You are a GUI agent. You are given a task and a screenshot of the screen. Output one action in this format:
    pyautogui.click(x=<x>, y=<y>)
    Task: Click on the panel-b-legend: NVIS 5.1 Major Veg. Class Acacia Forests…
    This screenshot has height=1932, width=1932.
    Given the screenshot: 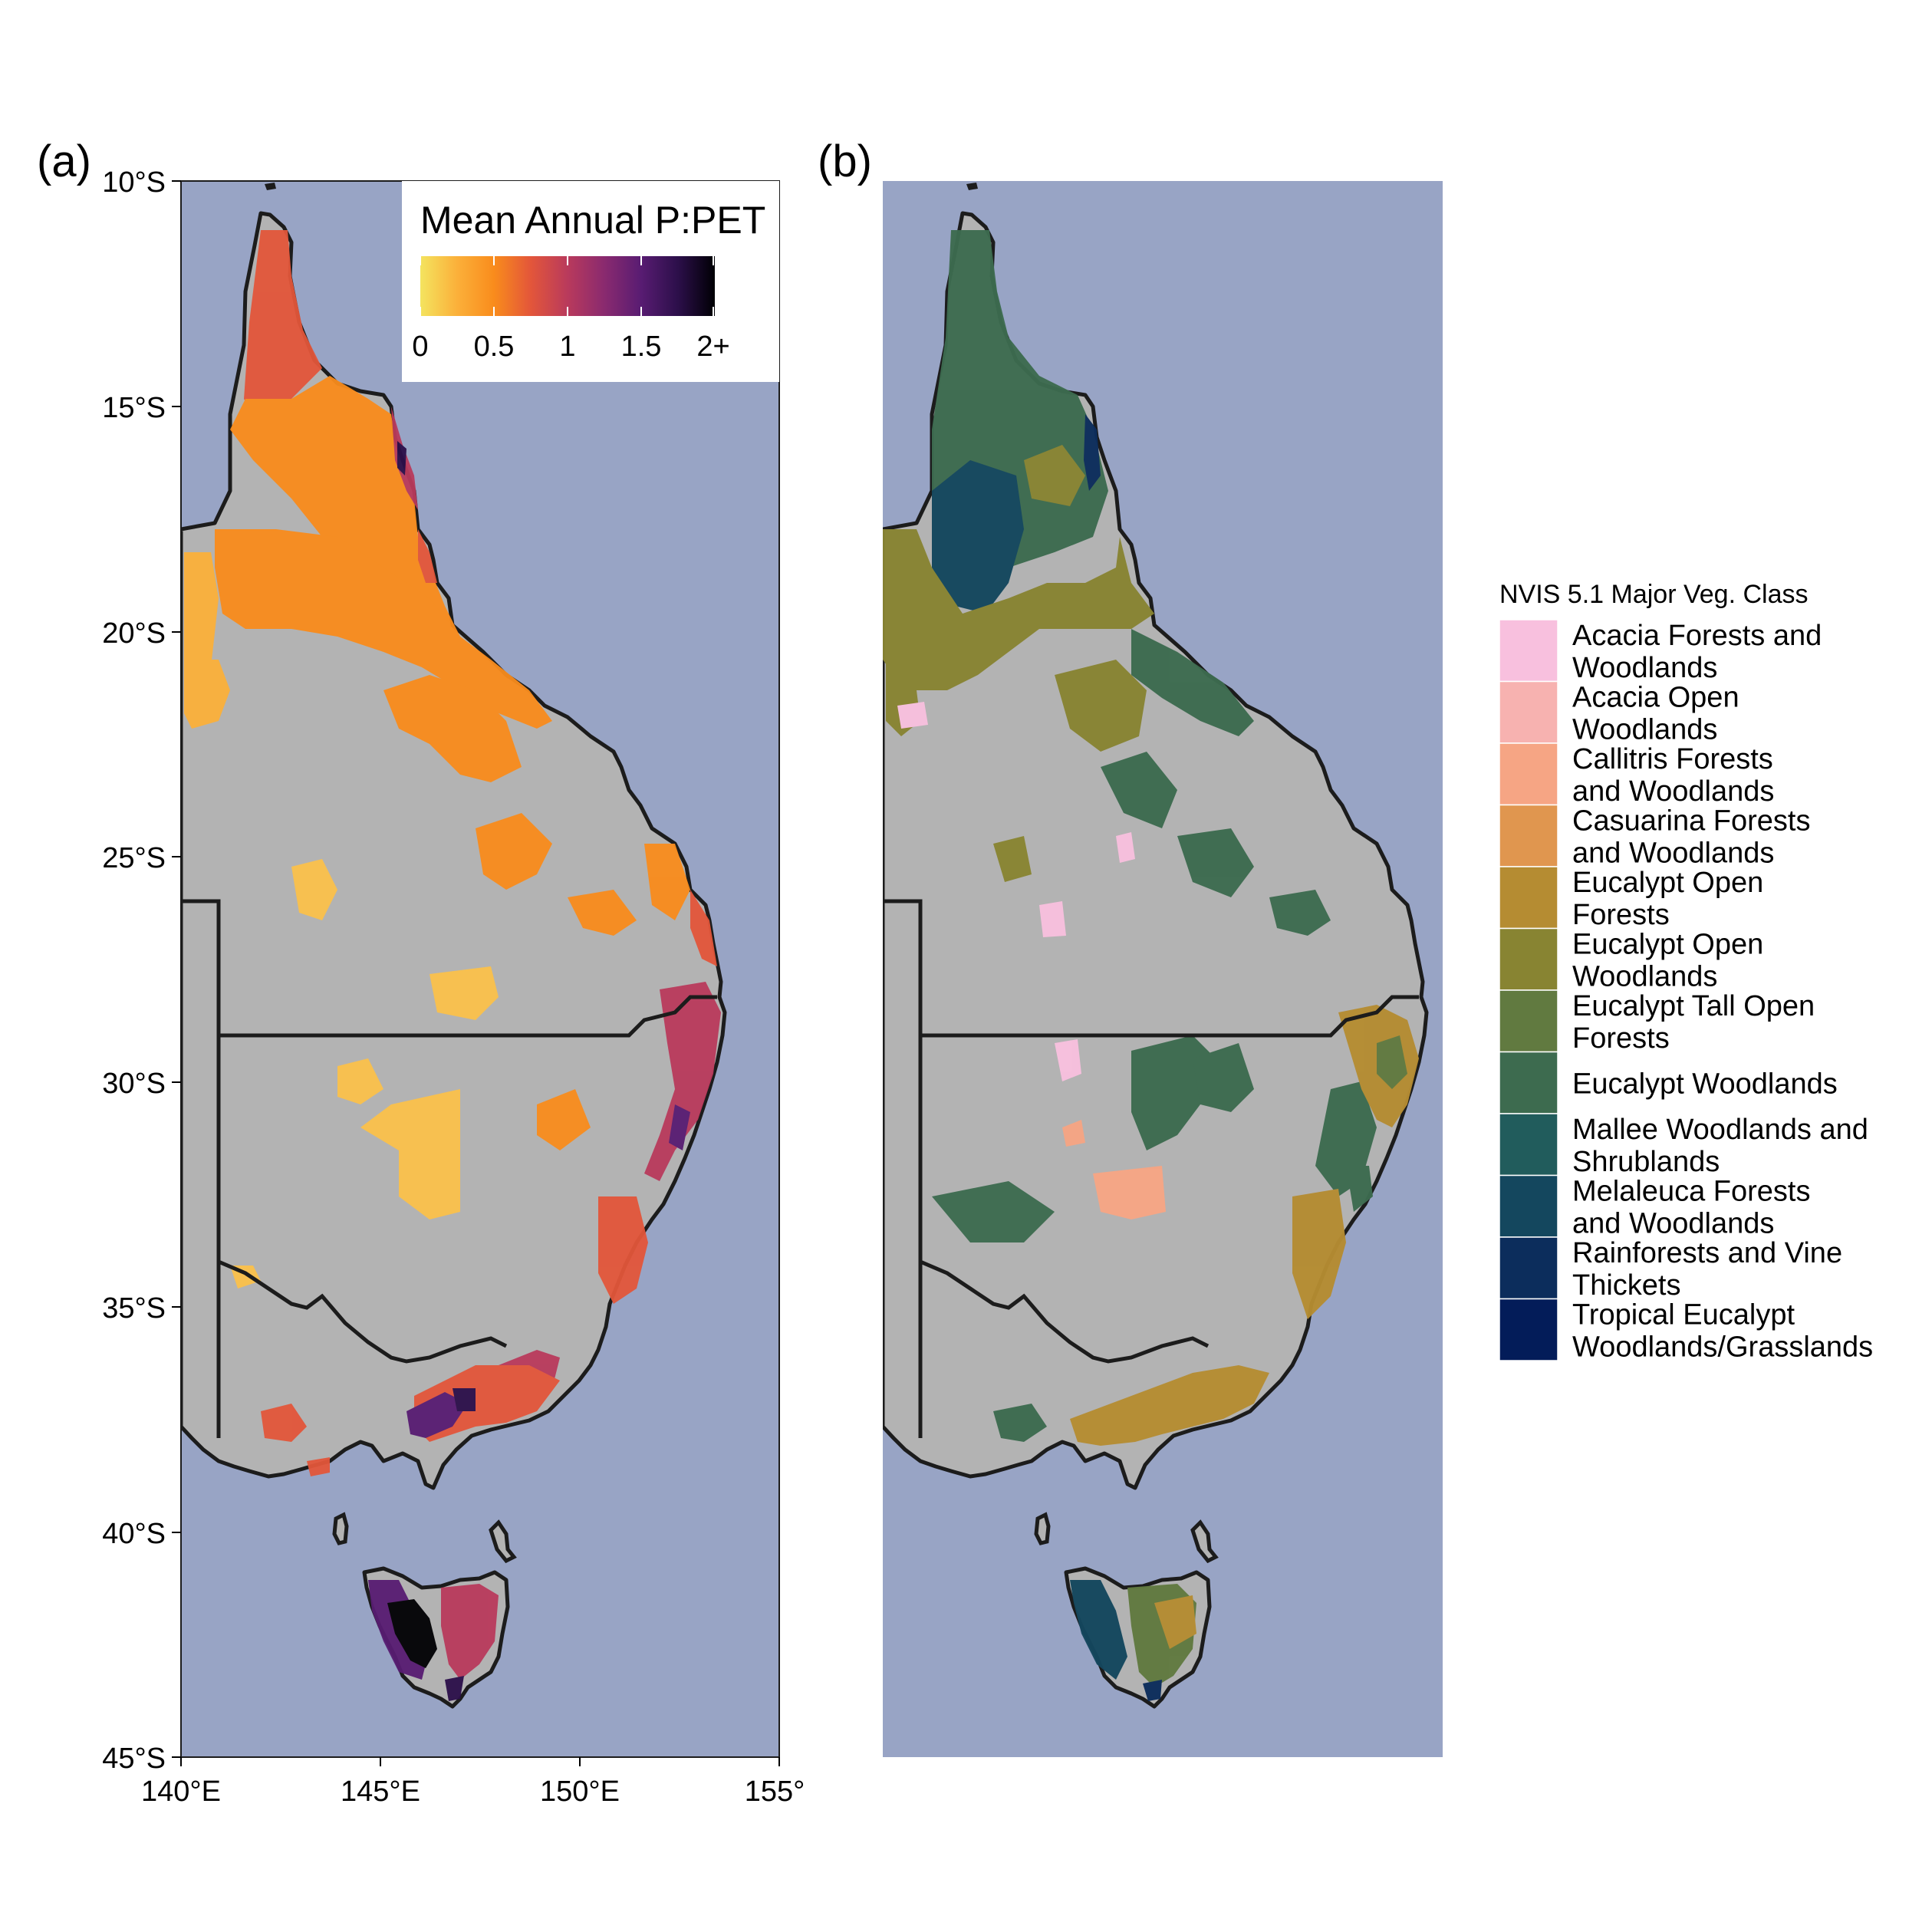 What is the action you would take?
    pyautogui.click(x=1686, y=972)
    